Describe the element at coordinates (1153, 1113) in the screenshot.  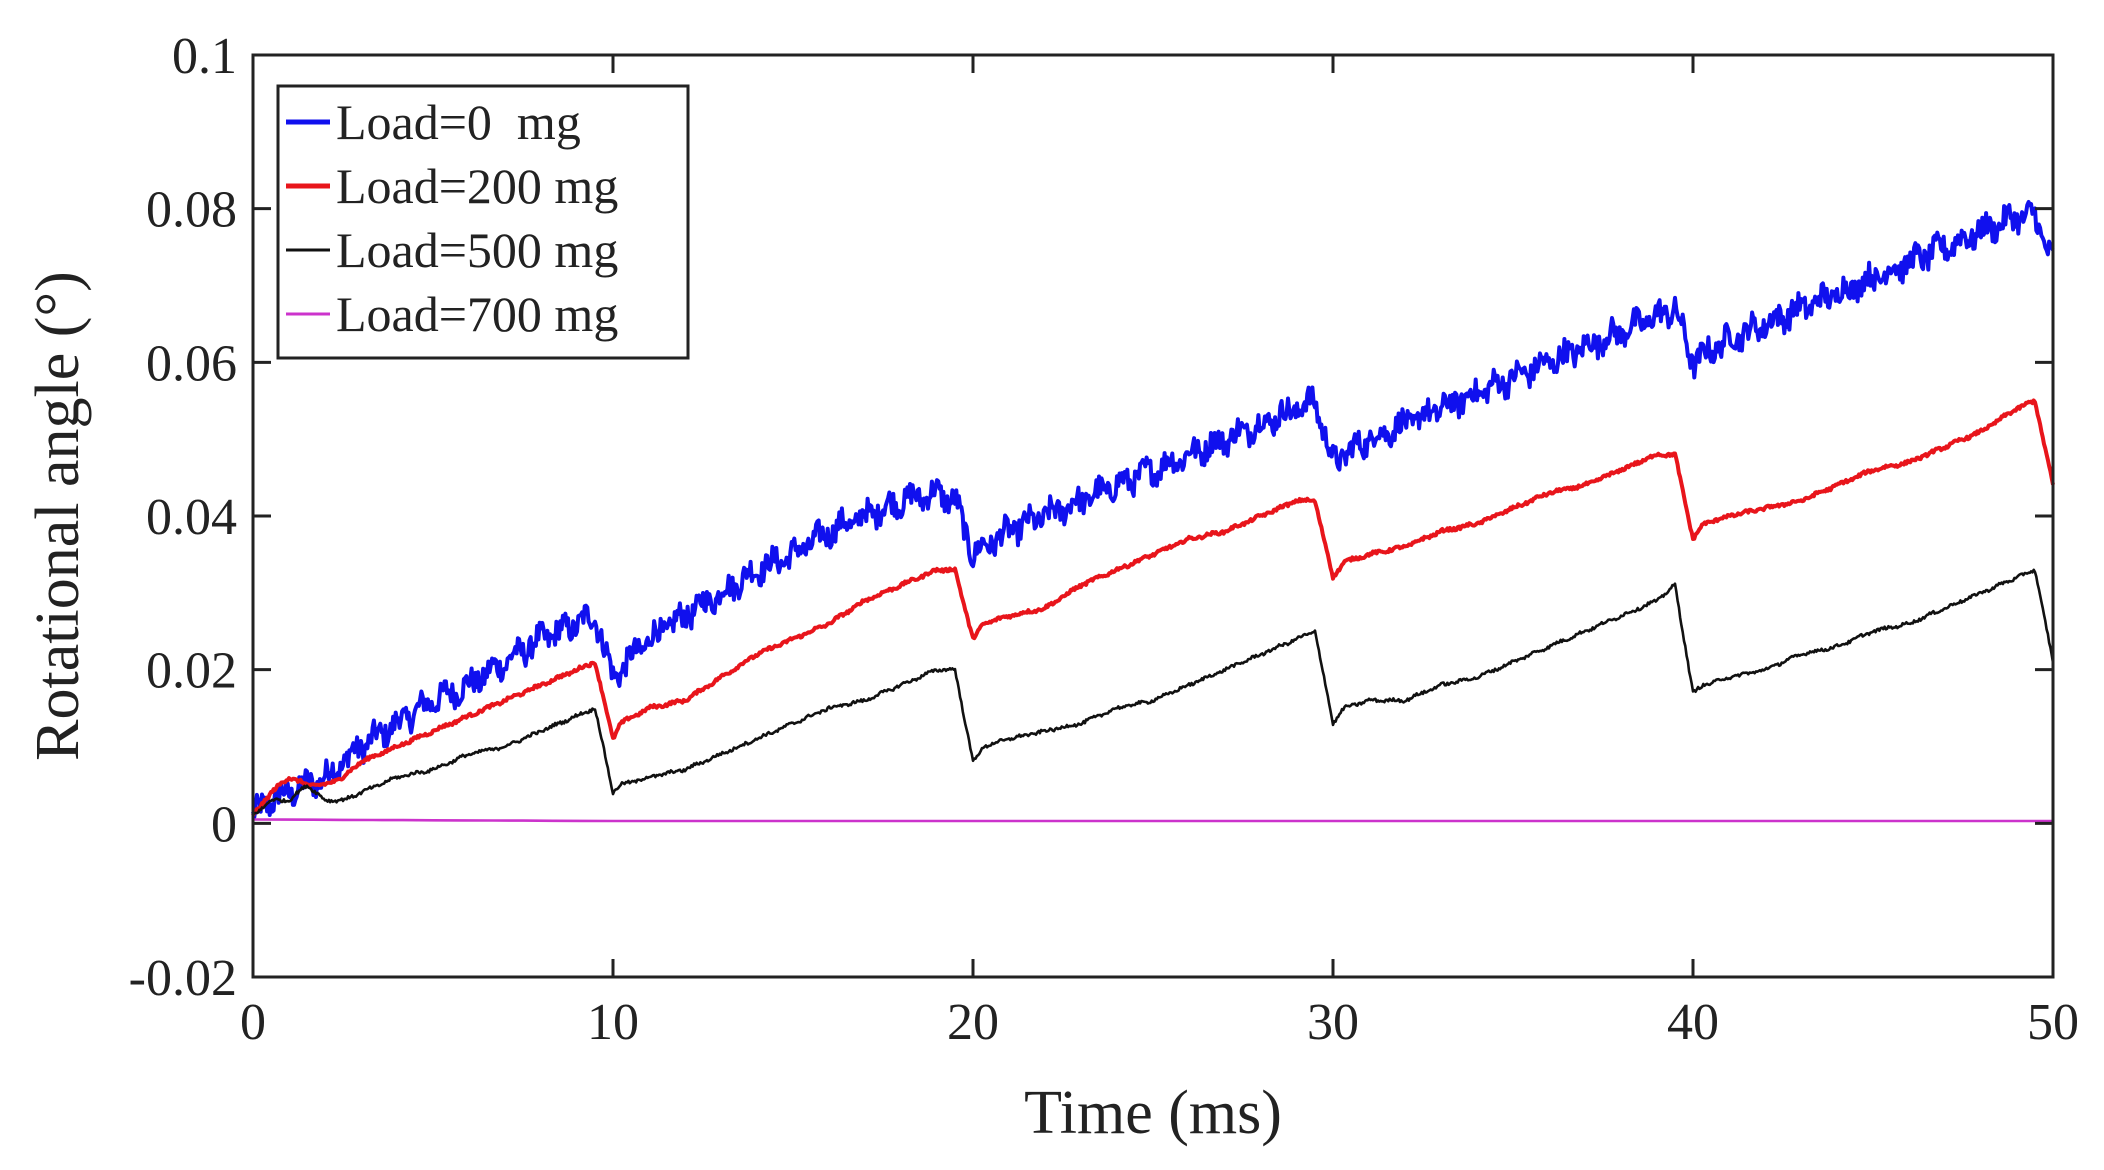
I see `x-axis-title: Time (ms)` at that location.